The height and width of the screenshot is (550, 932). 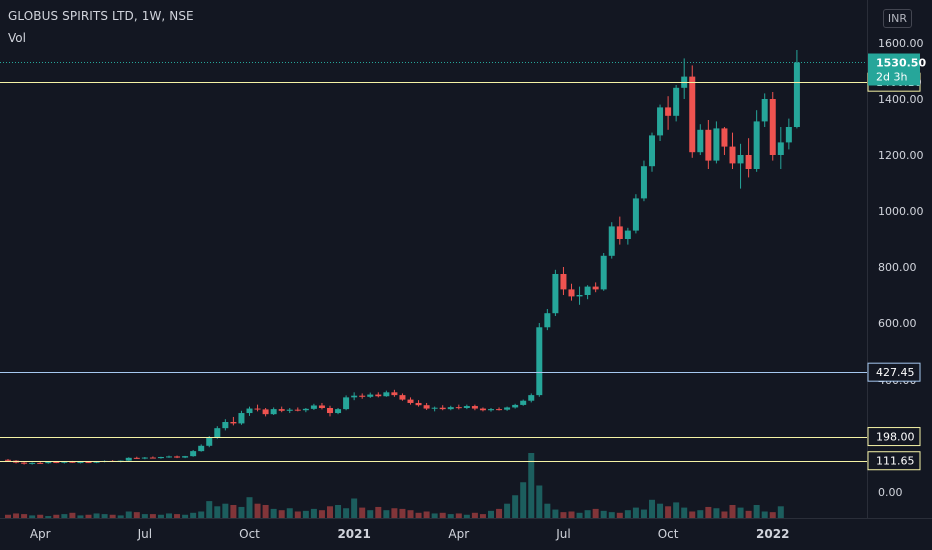 What do you see at coordinates (353, 534) in the screenshot?
I see `x-tick-label: 2021` at bounding box center [353, 534].